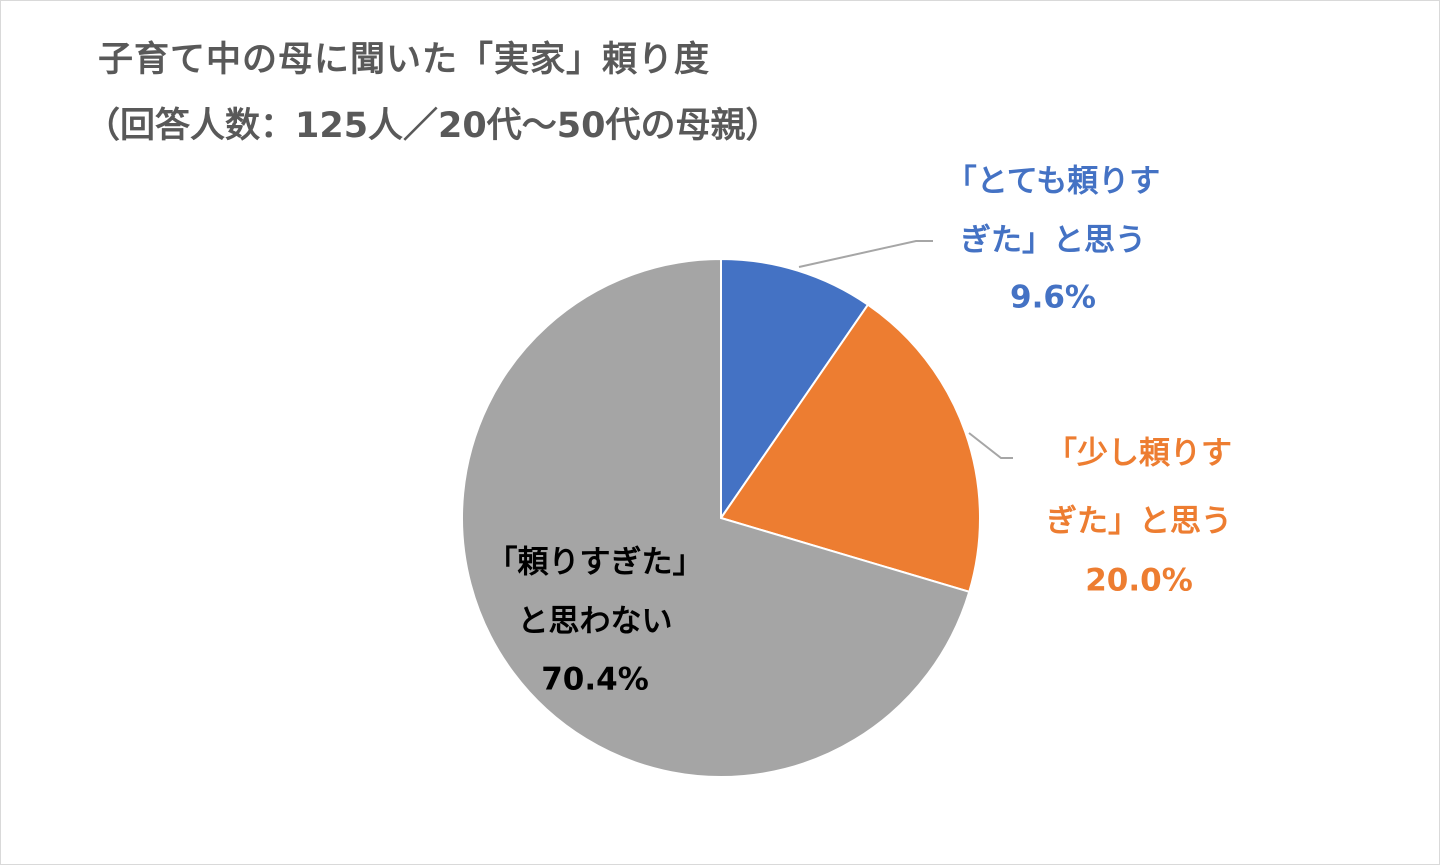 The height and width of the screenshot is (866, 1440). Describe the element at coordinates (595, 622) in the screenshot. I see `slice-label: と思わない` at that location.